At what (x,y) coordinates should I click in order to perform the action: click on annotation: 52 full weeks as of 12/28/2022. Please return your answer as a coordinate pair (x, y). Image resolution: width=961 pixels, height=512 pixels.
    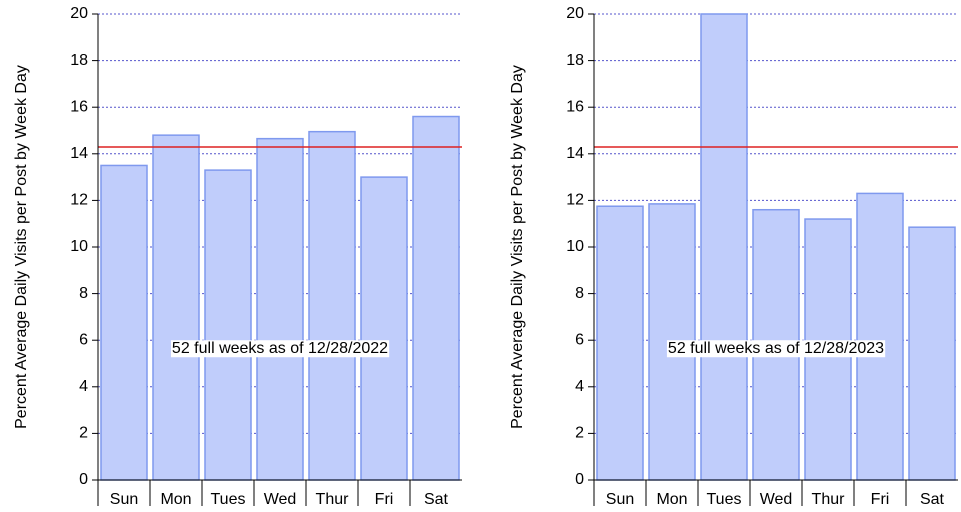
    Looking at the image, I should click on (280, 348).